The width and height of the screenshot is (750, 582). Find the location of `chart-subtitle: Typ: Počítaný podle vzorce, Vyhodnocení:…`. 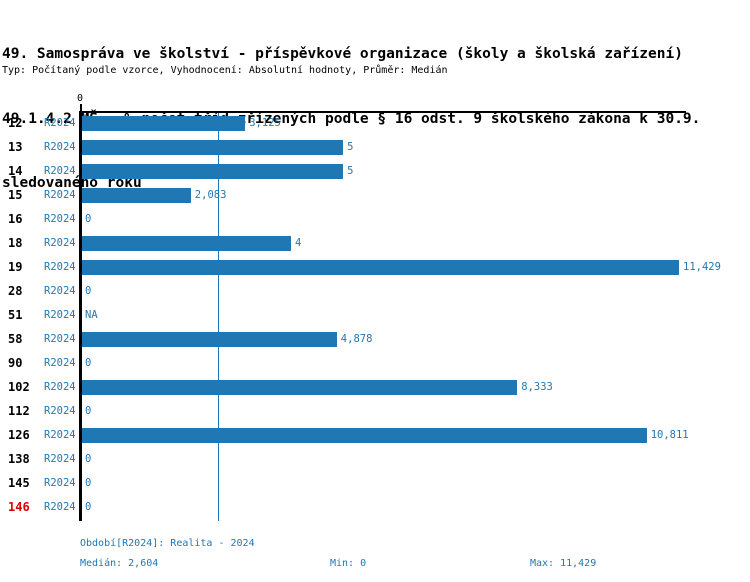

chart-subtitle: Typ: Počítaný podle vzorce, Vyhodnocení:… is located at coordinates (225, 70).